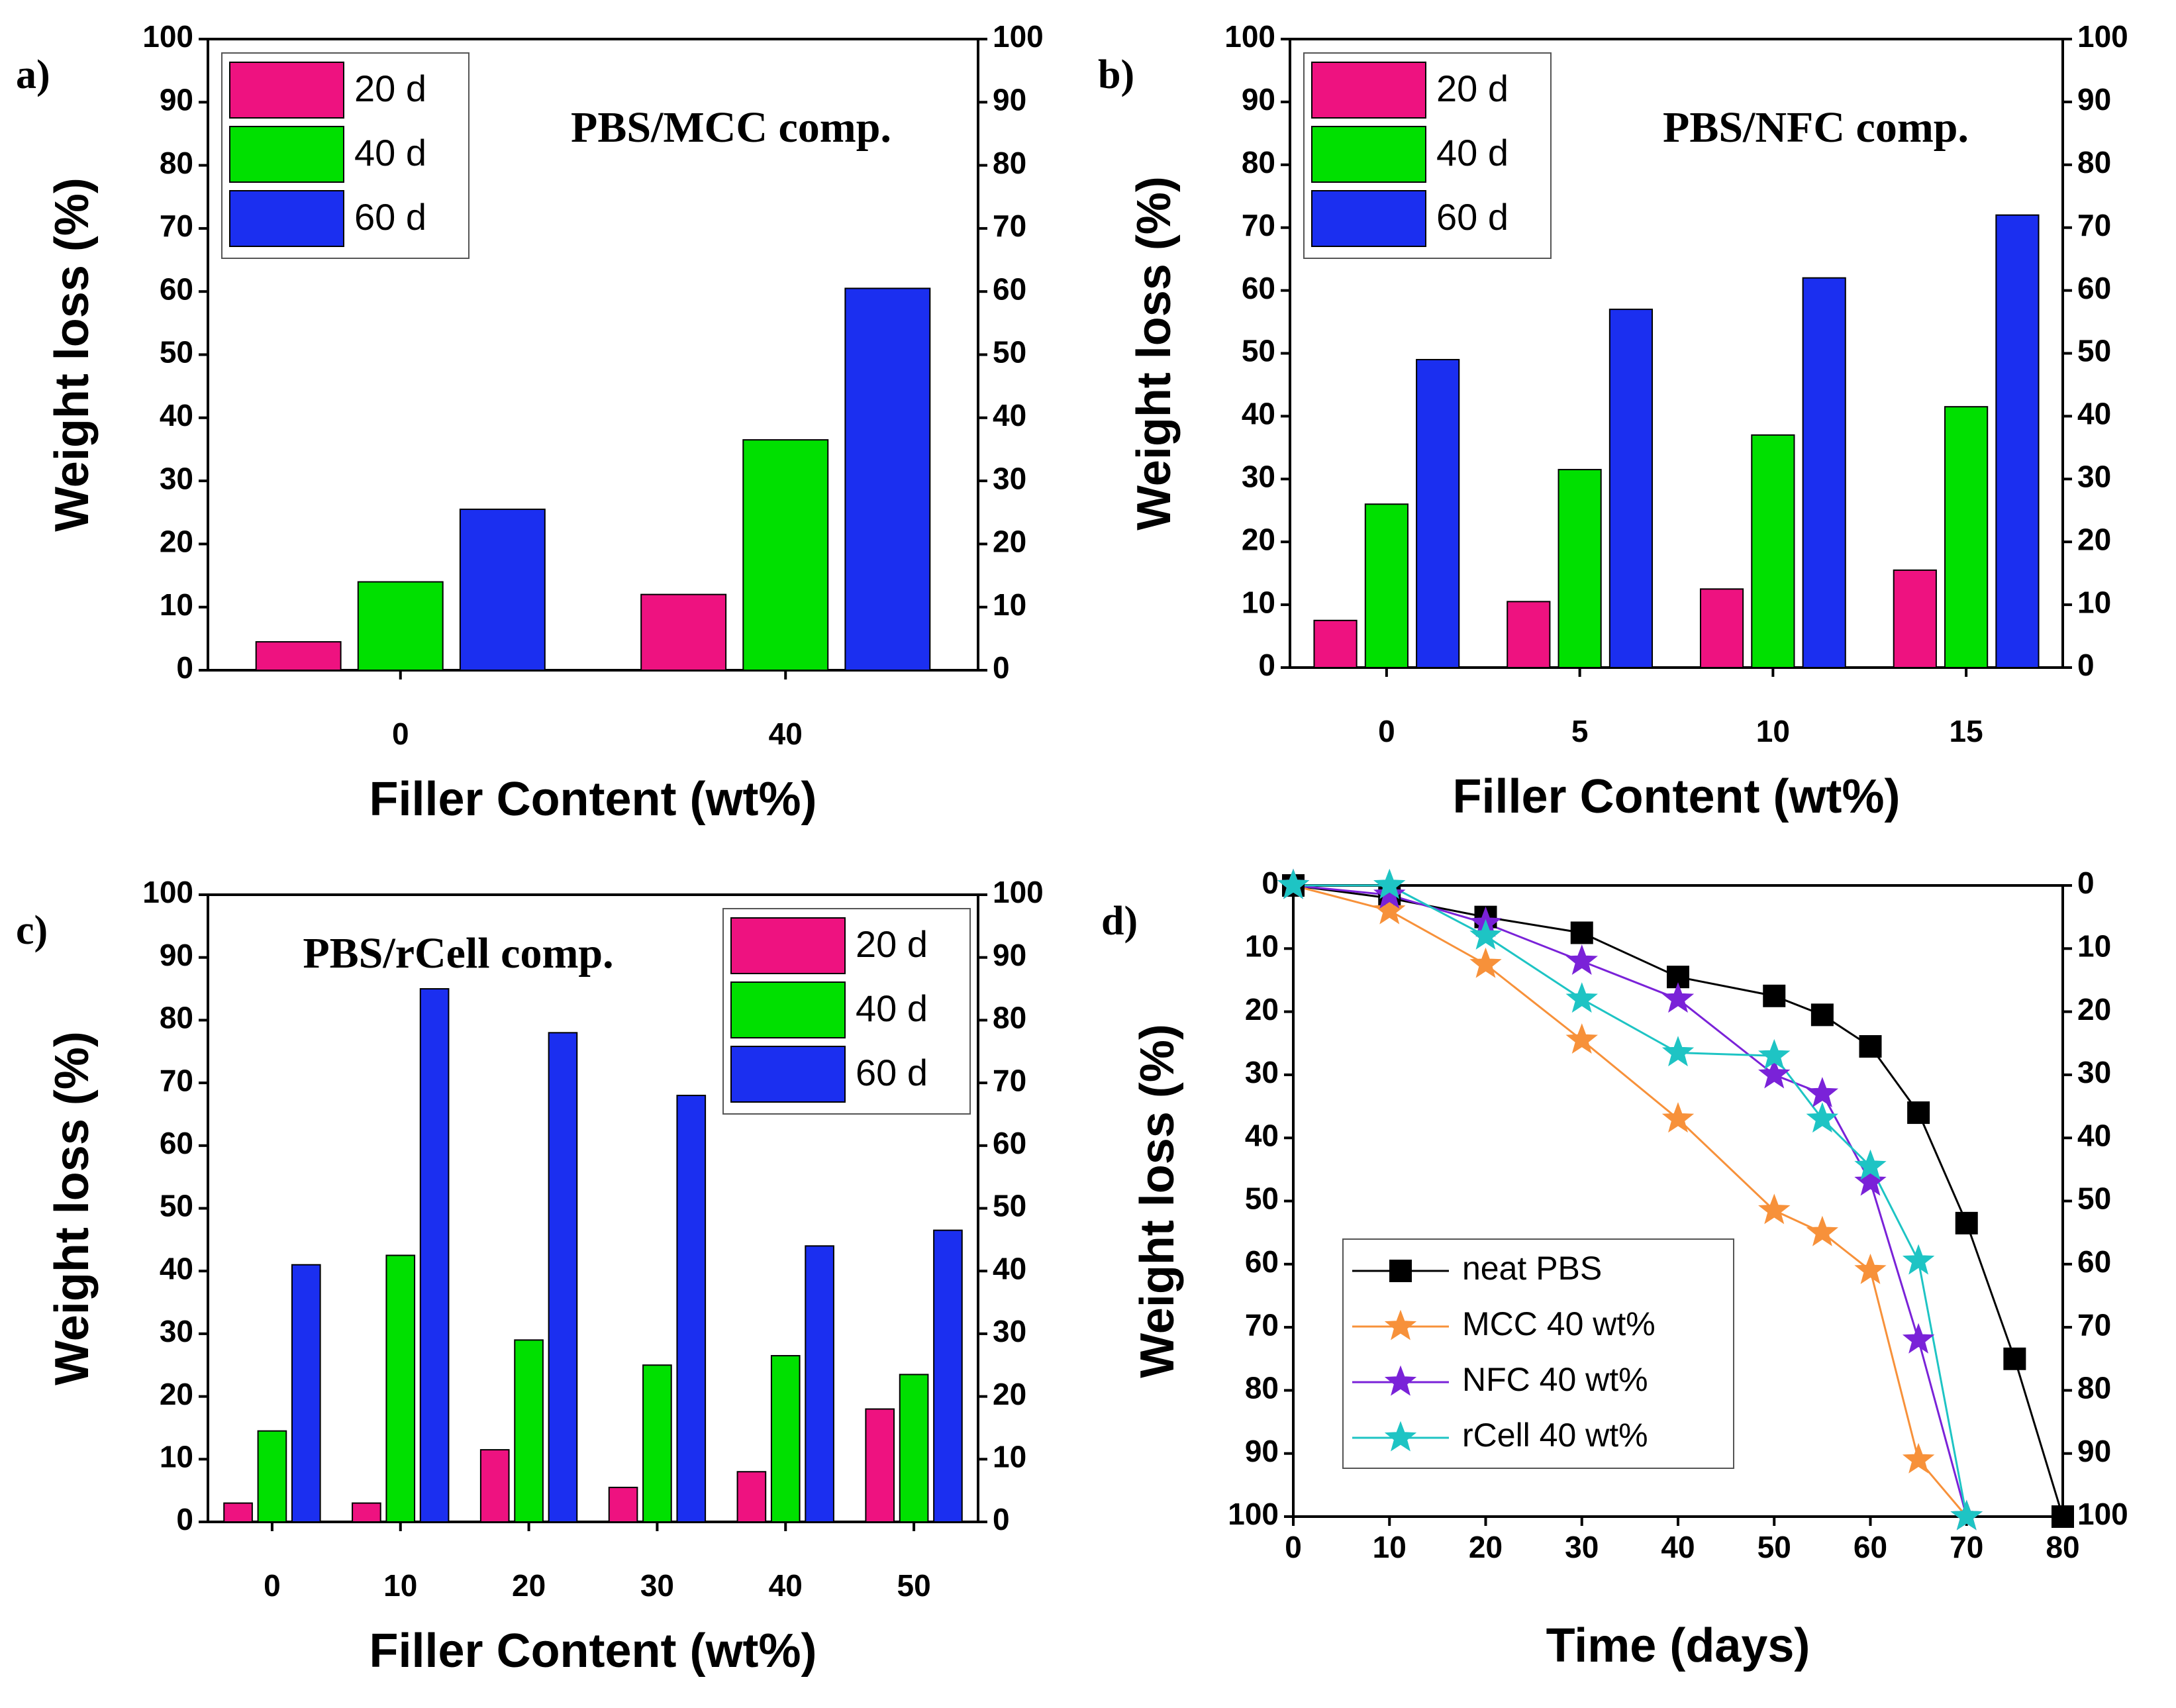 The image size is (2176, 1708). What do you see at coordinates (593, 1652) in the screenshot?
I see `x-axis-label: Filler Content (wt%)` at bounding box center [593, 1652].